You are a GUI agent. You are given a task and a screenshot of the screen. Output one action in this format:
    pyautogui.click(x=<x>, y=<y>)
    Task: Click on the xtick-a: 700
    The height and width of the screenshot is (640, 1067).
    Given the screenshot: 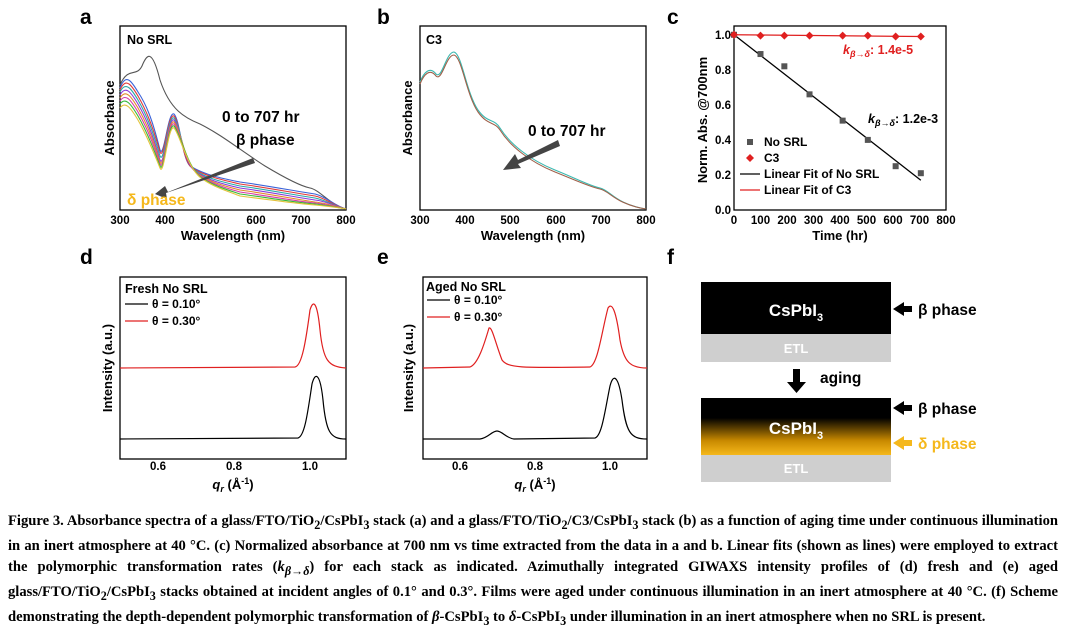 What is the action you would take?
    pyautogui.click(x=300, y=221)
    